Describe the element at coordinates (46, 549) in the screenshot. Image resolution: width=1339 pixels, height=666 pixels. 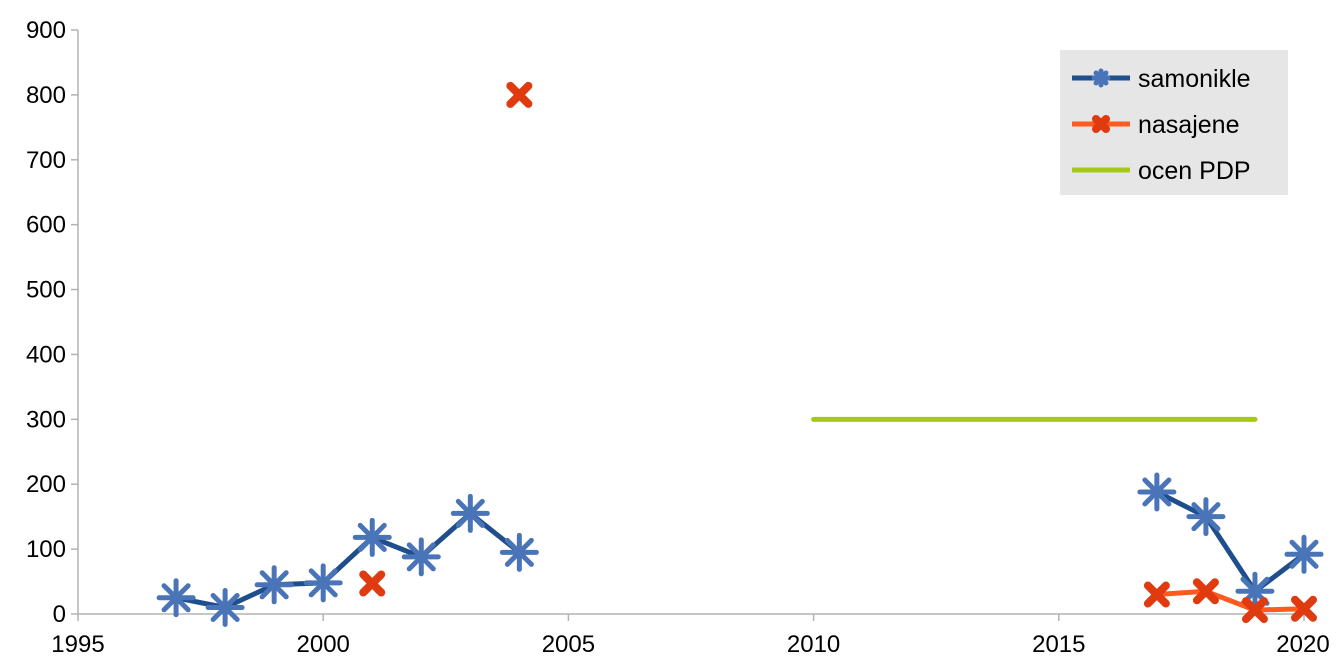
I see `y-tick-label: 100` at that location.